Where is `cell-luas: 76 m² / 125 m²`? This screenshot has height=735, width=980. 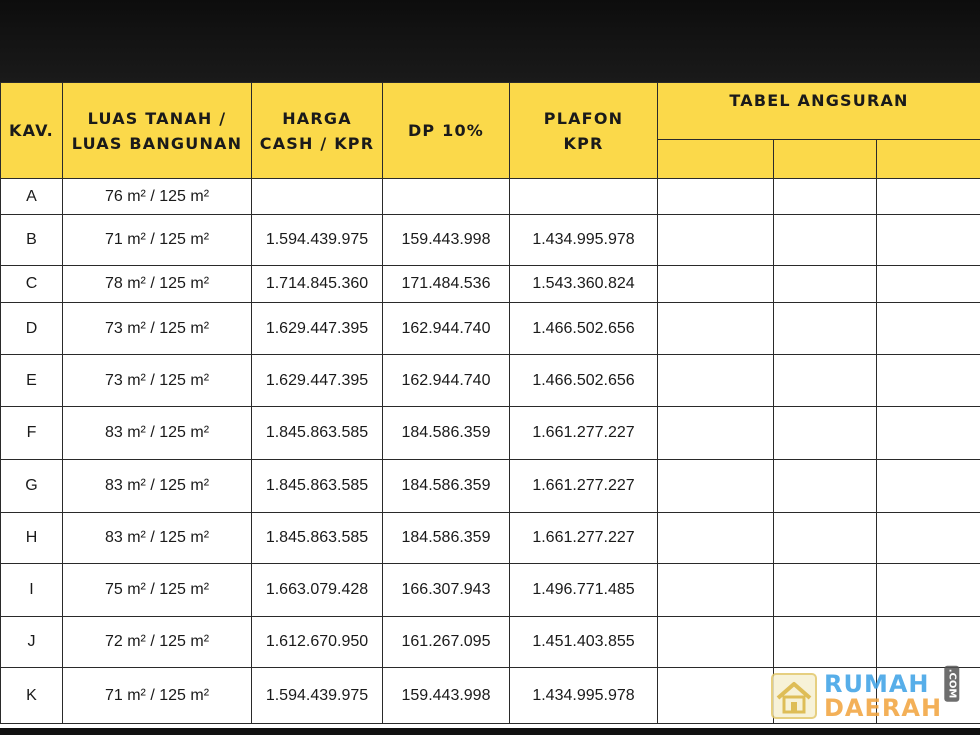
cell-luas: 76 m² / 125 m² is located at coordinates (157, 196).